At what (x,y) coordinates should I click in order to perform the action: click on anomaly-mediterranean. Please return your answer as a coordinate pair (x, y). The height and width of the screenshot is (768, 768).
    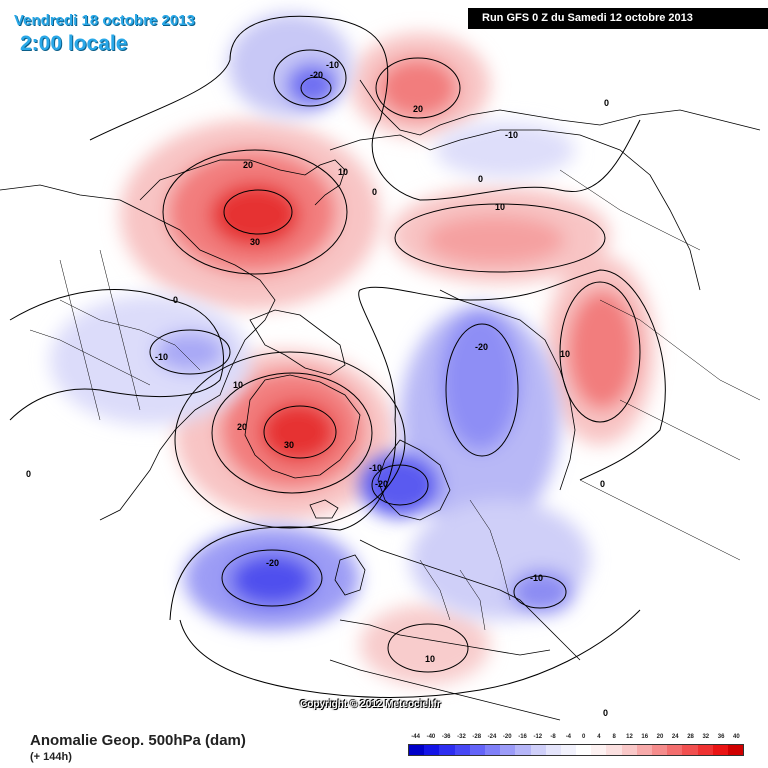
    Looking at the image, I should click on (425, 645).